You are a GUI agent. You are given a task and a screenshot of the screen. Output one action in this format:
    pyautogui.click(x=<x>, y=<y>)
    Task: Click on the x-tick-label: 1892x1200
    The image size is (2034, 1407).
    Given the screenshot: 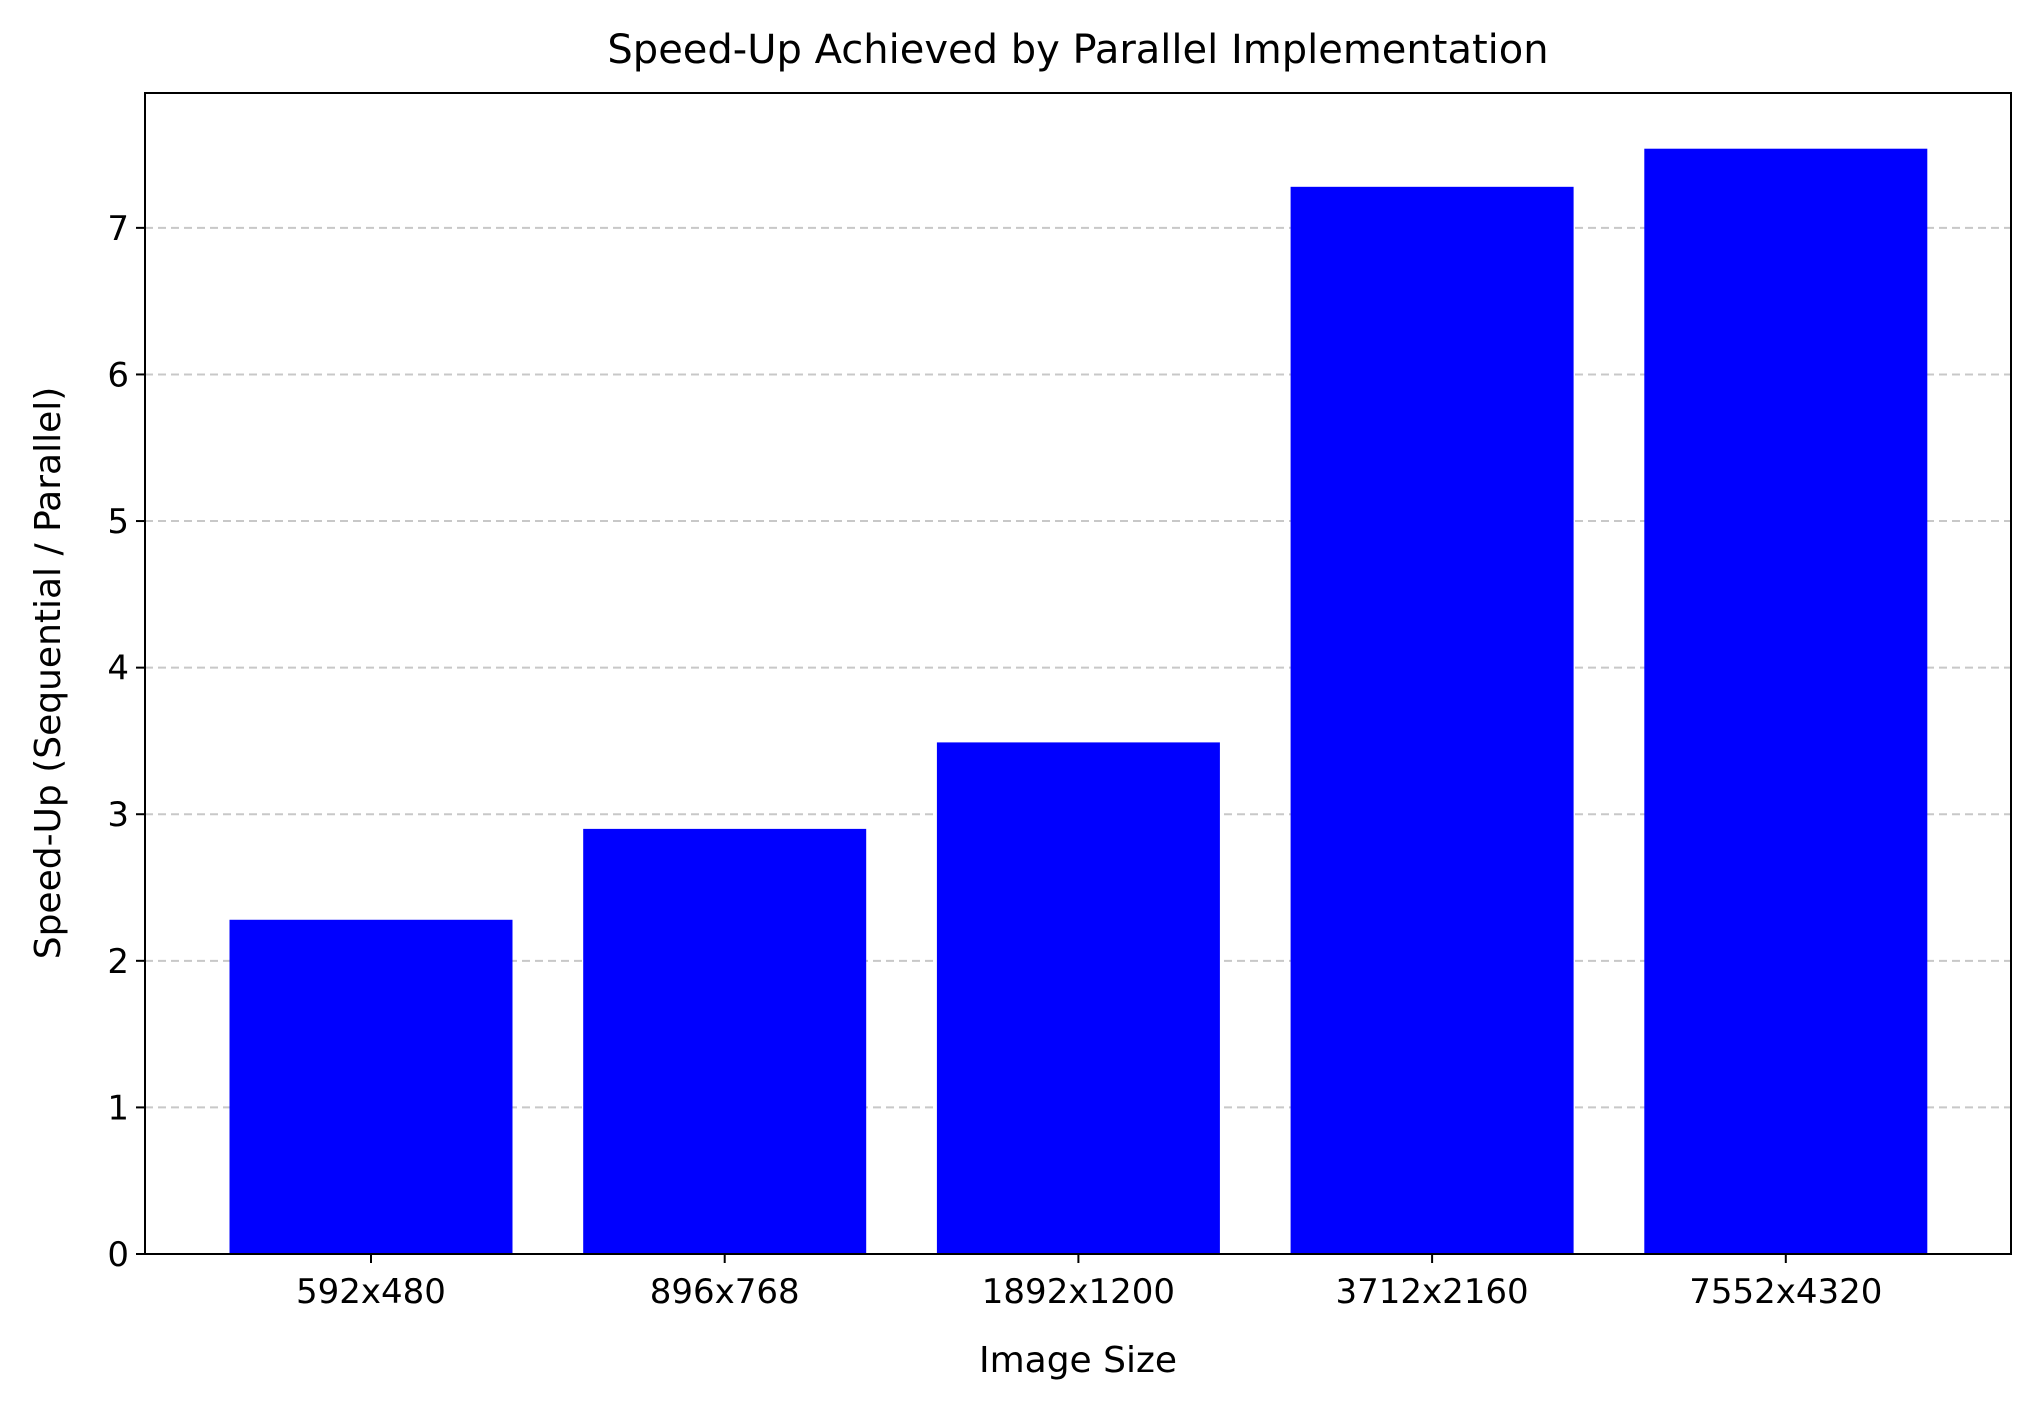 What is the action you would take?
    pyautogui.click(x=1078, y=1292)
    